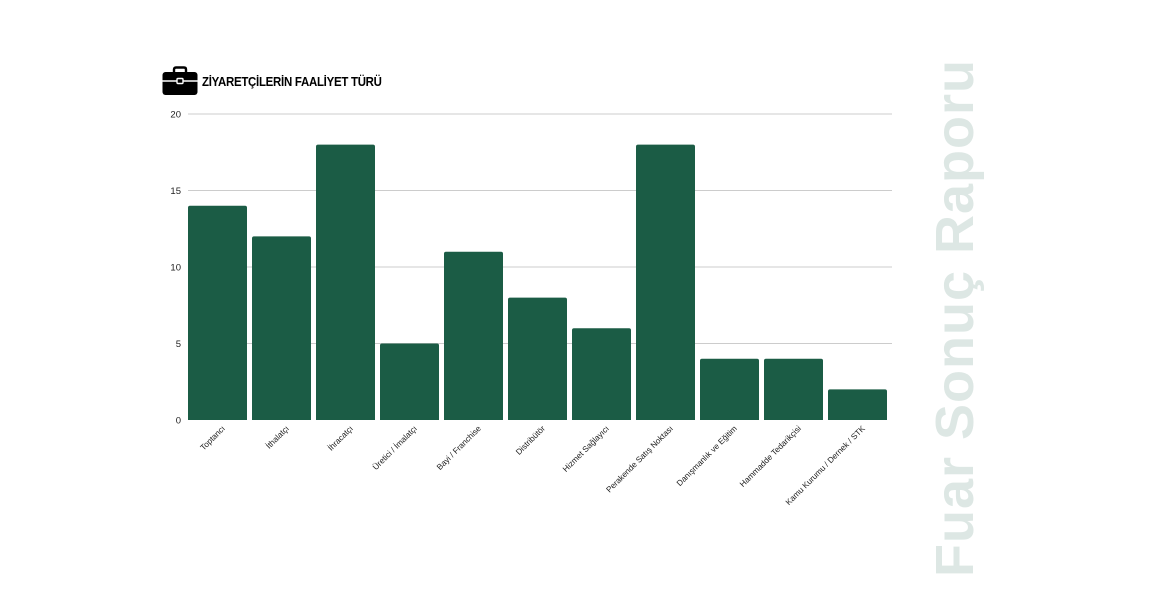  What do you see at coordinates (178, 421) in the screenshot?
I see `y-tick-label: 0` at bounding box center [178, 421].